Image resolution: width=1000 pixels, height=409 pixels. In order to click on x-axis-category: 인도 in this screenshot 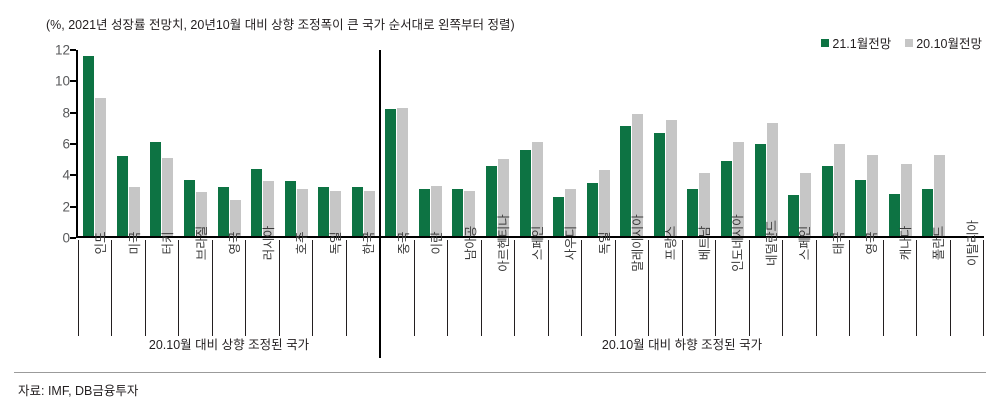, I will do `click(94, 283)`.